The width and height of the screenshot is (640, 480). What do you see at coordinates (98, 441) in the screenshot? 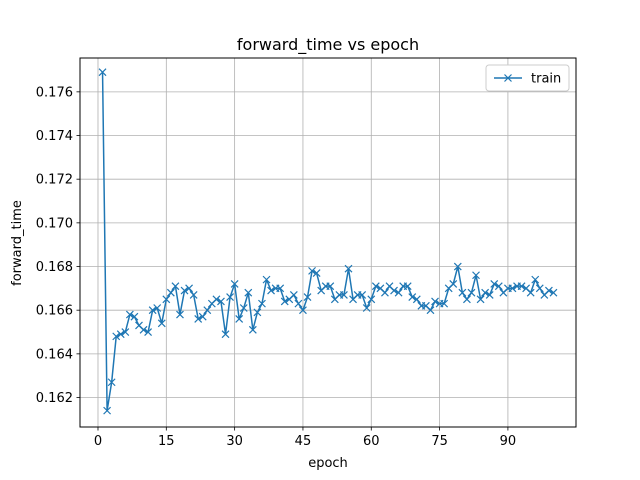
I see `x-tick-label: 0` at bounding box center [98, 441].